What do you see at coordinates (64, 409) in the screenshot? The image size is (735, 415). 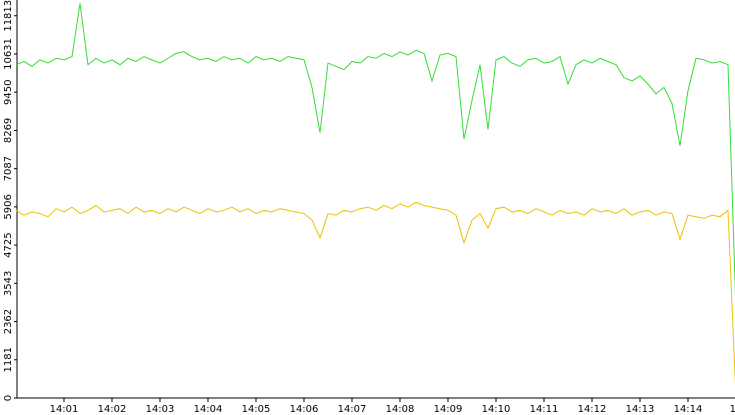 I see `x-tick-label: 14:01` at bounding box center [64, 409].